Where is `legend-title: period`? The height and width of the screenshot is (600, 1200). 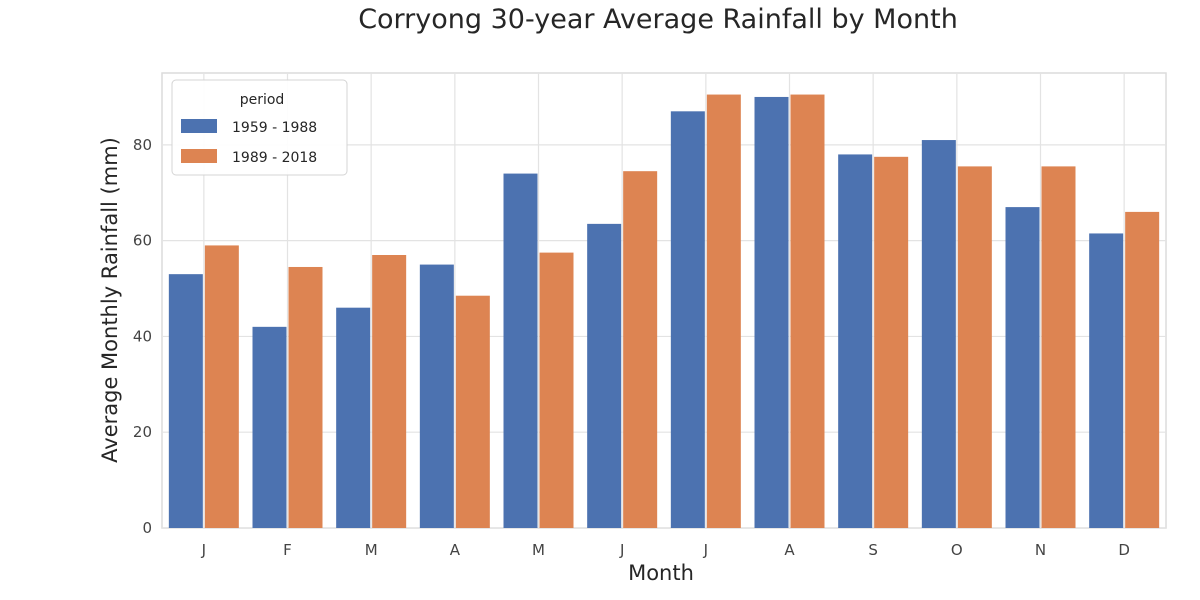
legend-title: period is located at coordinates (262, 100).